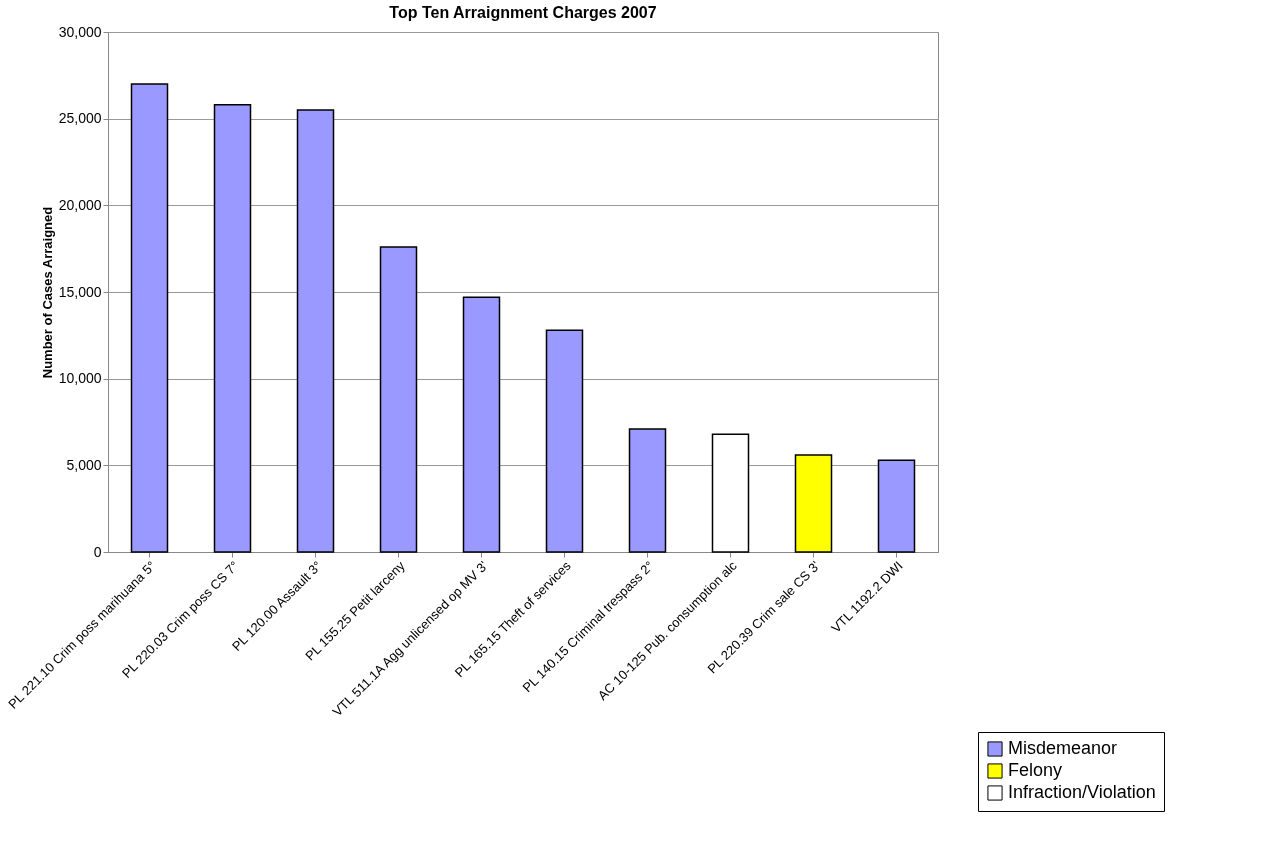 The image size is (1286, 867). Describe the element at coordinates (80, 31) in the screenshot. I see `y-tick-label: 30,000` at that location.